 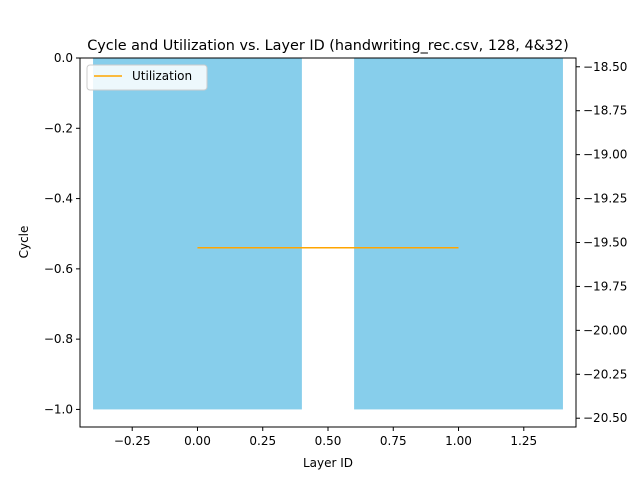 What do you see at coordinates (58, 339) in the screenshot?
I see `y-tick-label: −0.8` at bounding box center [58, 339].